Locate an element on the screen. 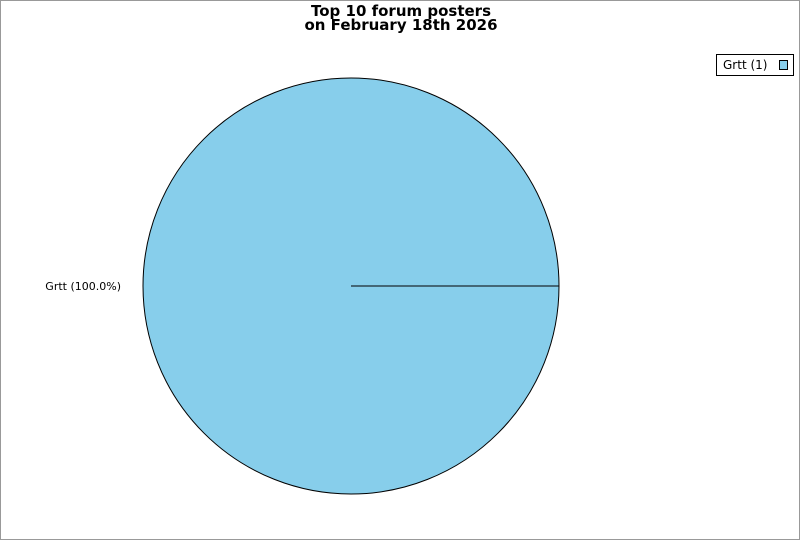  legend-entry-label: Grtt (1) is located at coordinates (745, 65).